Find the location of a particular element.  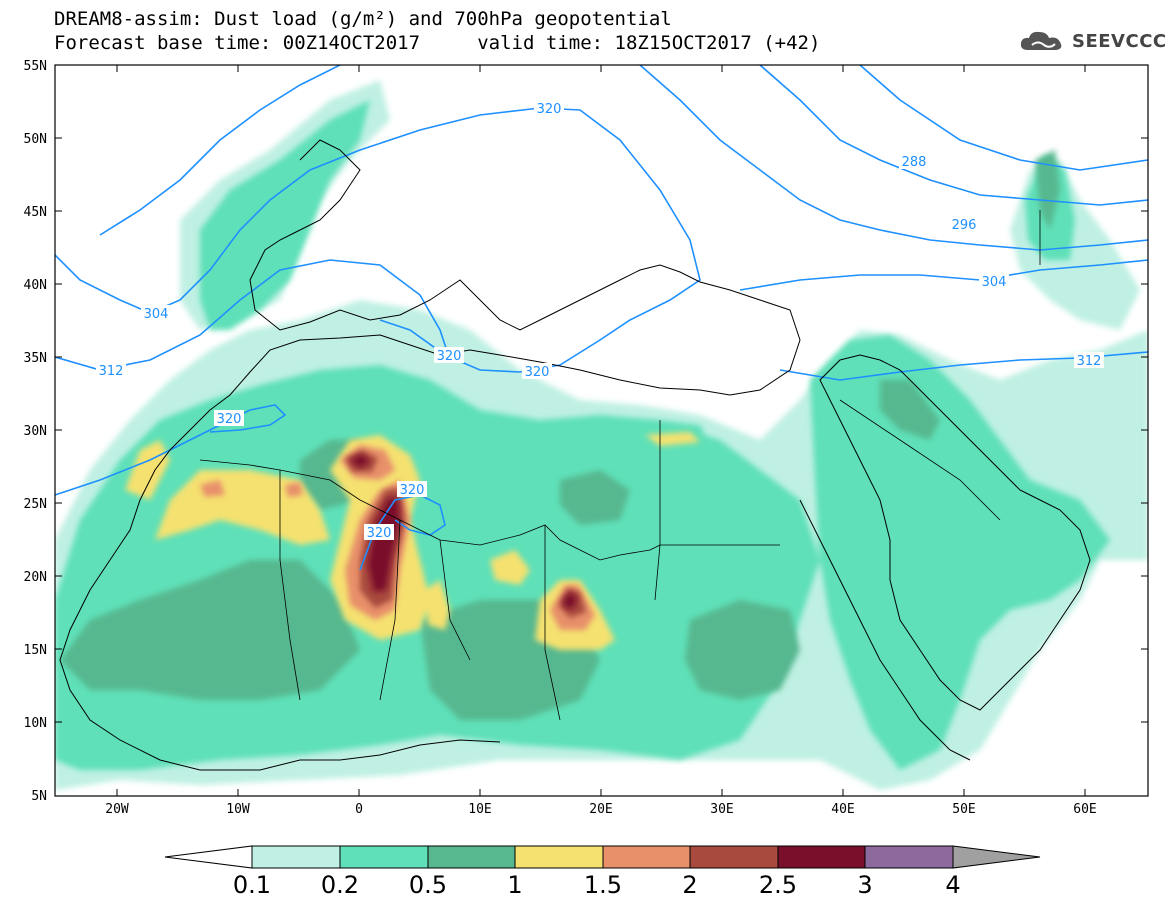

logo-text: SEEVCCC is located at coordinates (1118, 41).